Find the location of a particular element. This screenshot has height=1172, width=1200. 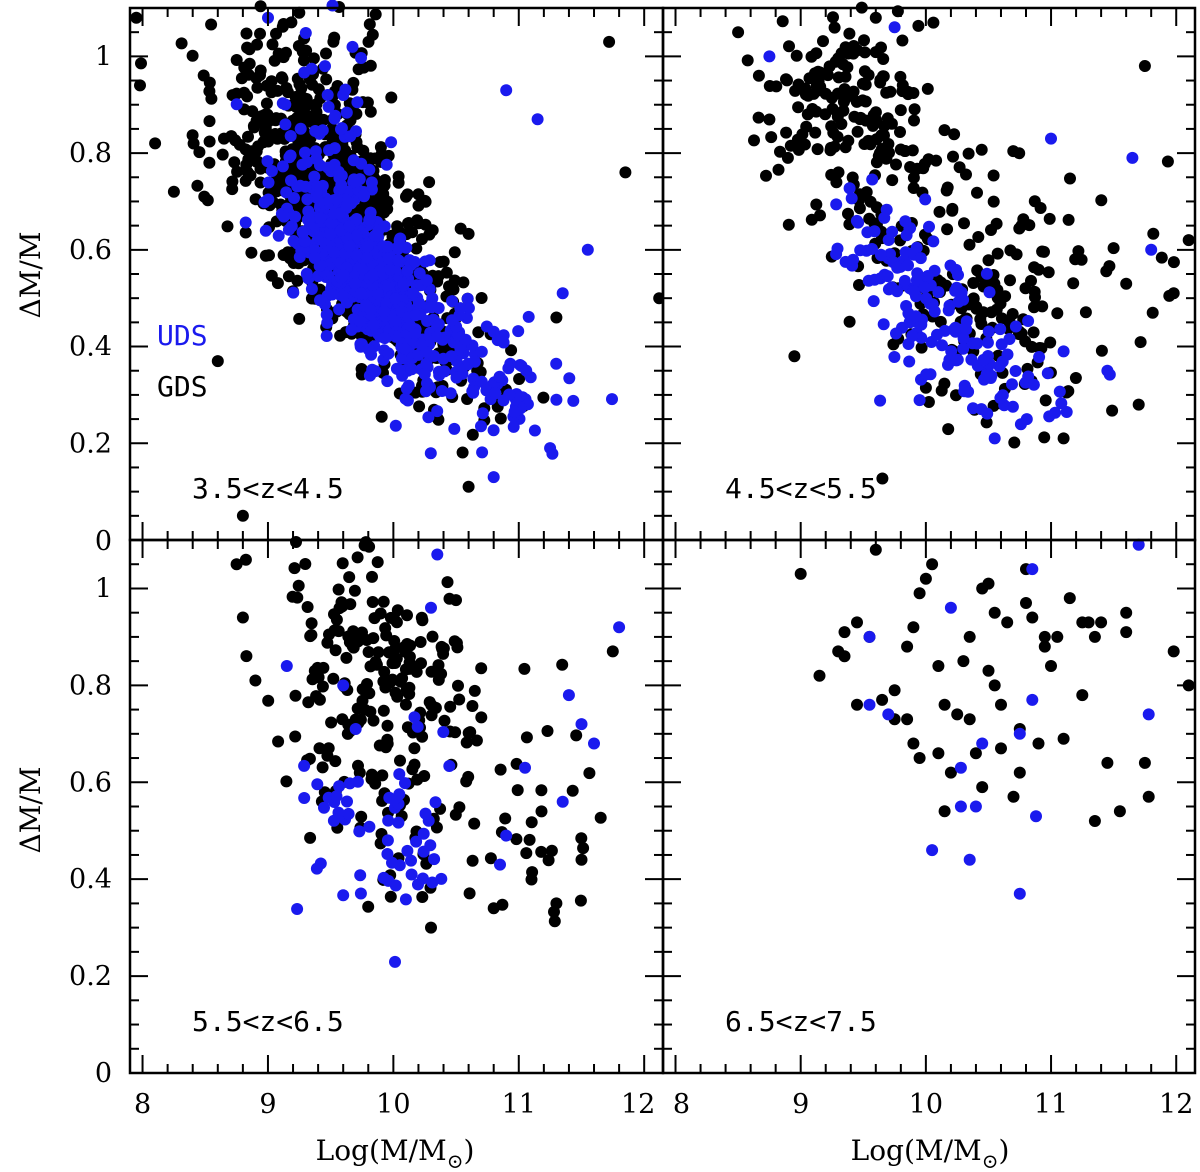

y-tick-label: 0 is located at coordinates (103, 1073).